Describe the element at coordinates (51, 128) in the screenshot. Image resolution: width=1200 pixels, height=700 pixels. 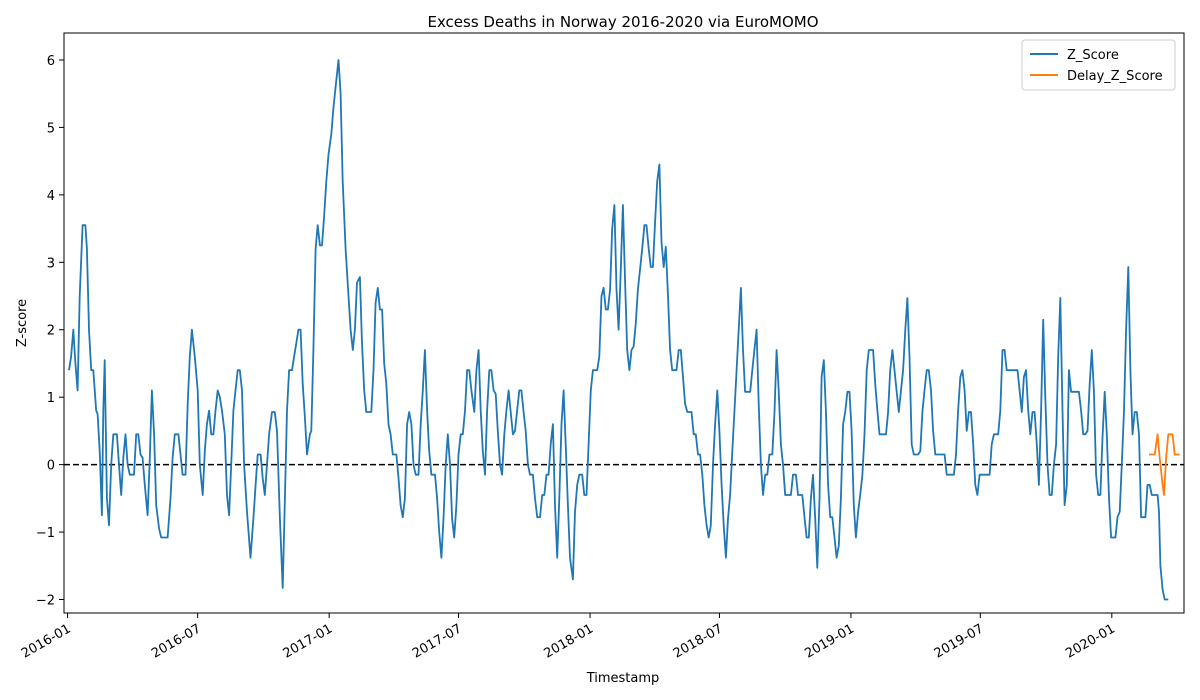
I see `y-tick-label: 5` at that location.